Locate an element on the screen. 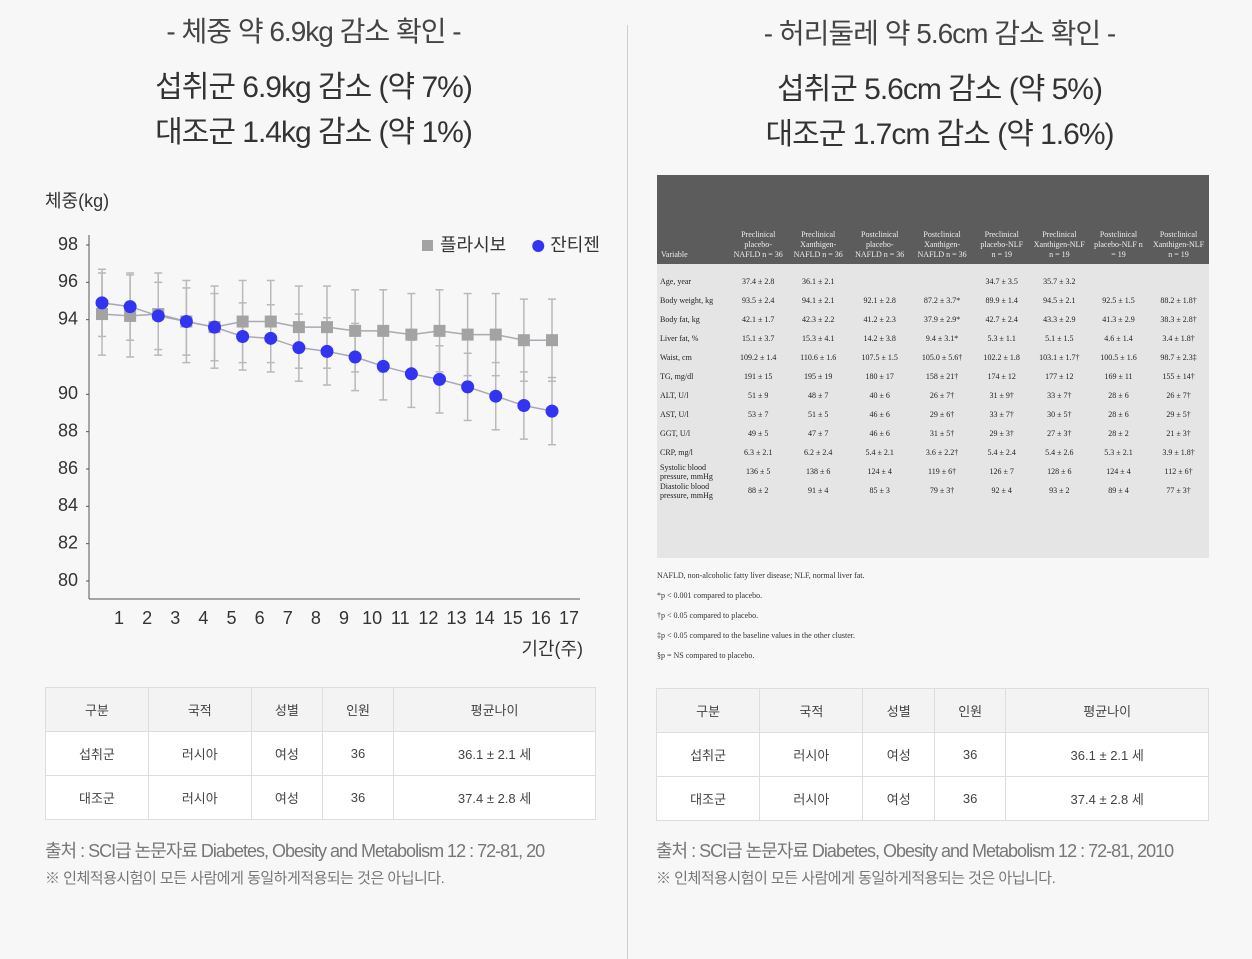  cell: 119 ± 6† is located at coordinates (942, 471).